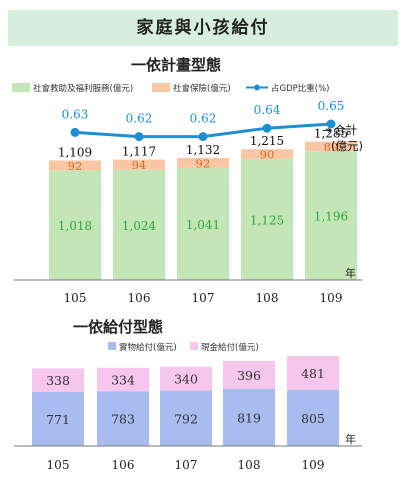  Describe the element at coordinates (230, 347) in the screenshot. I see `legend-cash-label: 現金給付(億元)` at that location.